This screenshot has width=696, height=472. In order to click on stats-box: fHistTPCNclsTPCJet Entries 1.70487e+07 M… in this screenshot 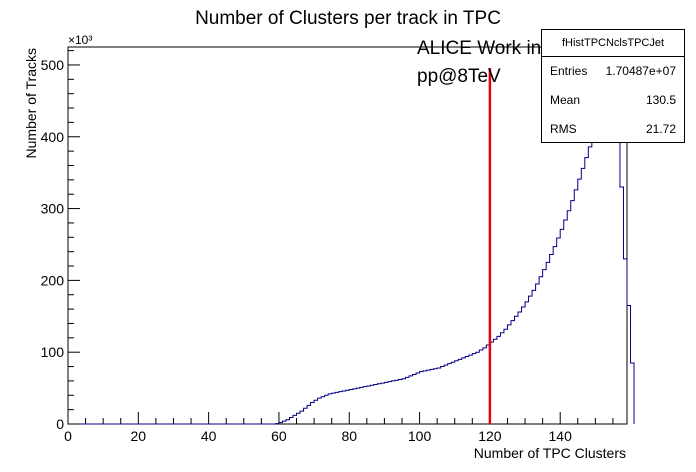, I will do `click(613, 86)`.